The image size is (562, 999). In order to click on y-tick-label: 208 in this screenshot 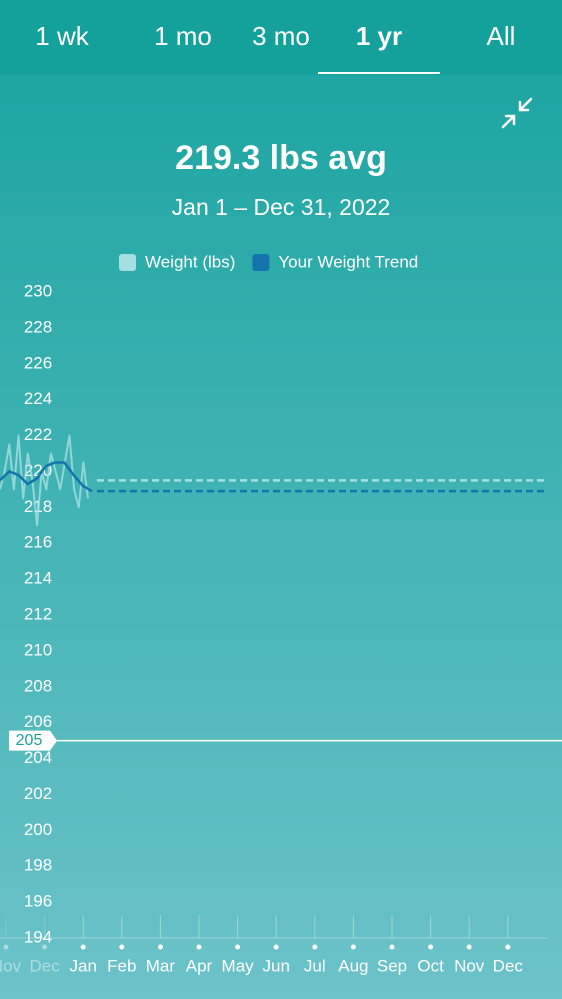, I will do `click(38, 685)`.